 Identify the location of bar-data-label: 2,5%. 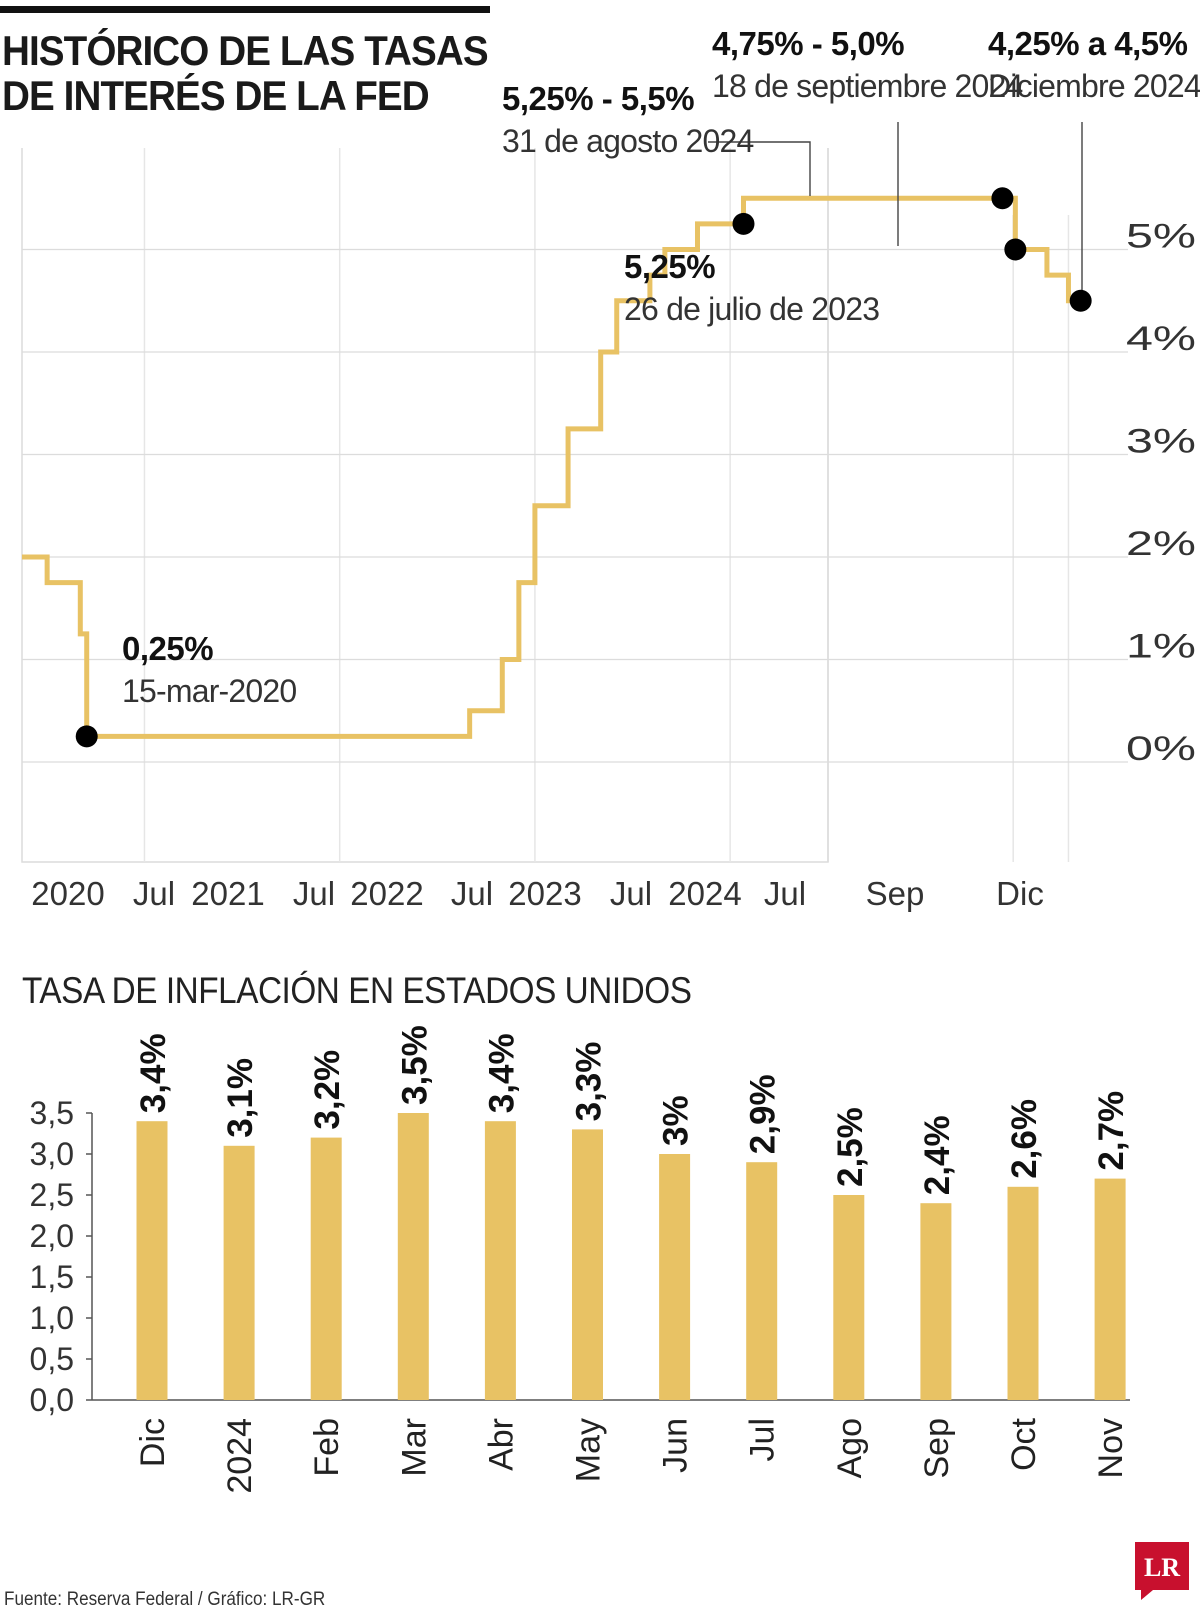
(850, 1147).